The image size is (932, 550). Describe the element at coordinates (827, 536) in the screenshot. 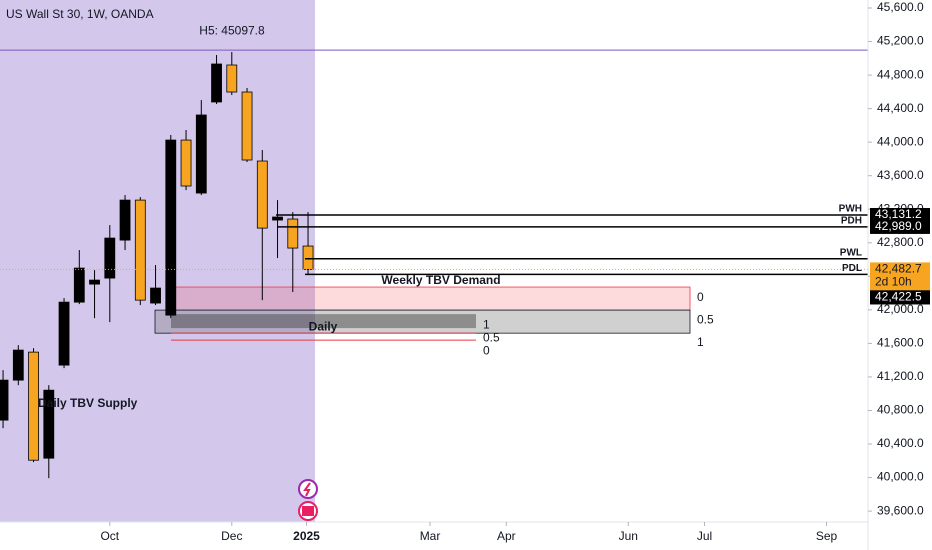

I see `x-tick-label: Sep` at that location.